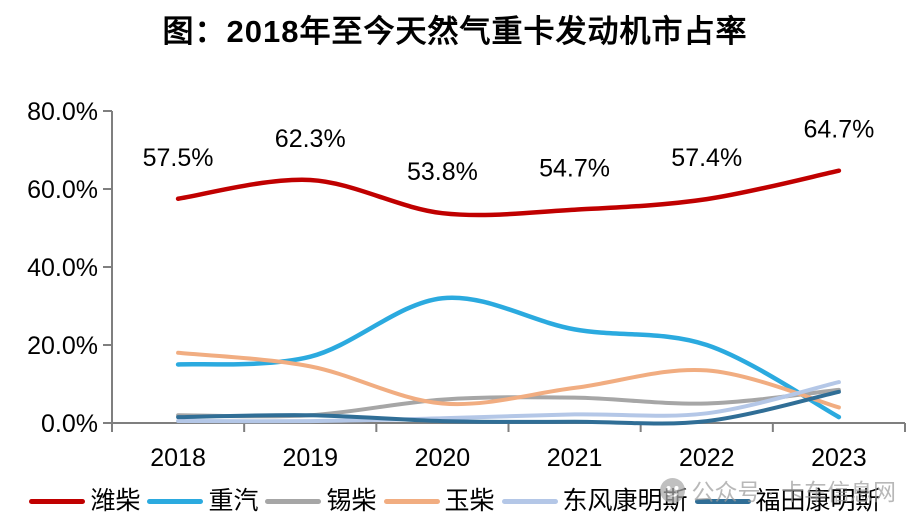 The image size is (910, 530). I want to click on legend-item-5: 福田康明斯, so click(787, 501).